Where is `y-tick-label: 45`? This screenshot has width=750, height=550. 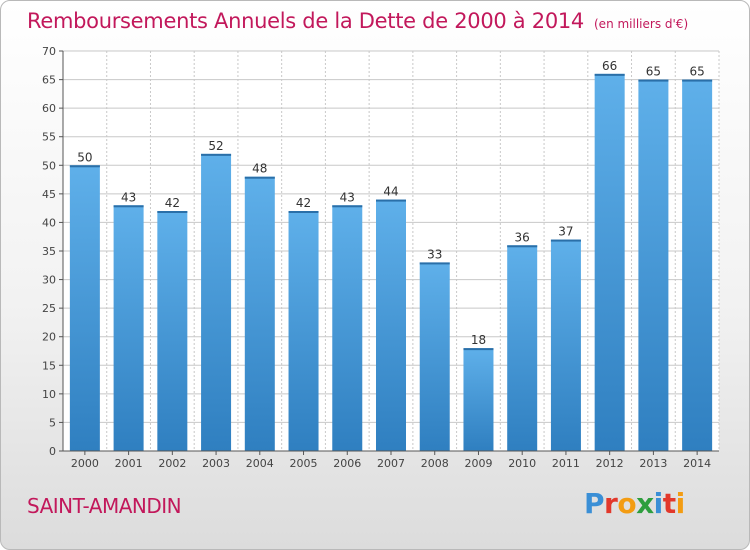
y-tick-label: 45 is located at coordinates (49, 194).